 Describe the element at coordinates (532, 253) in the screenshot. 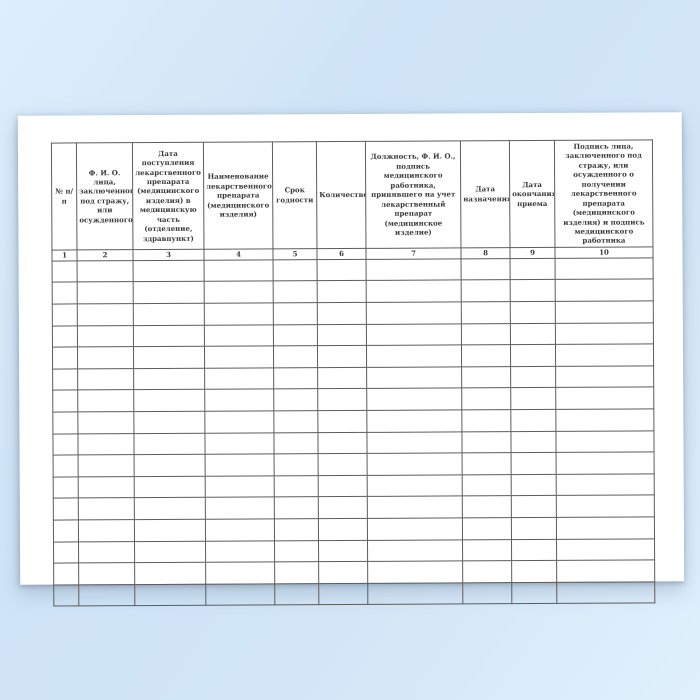

I see `column-number: 9` at that location.